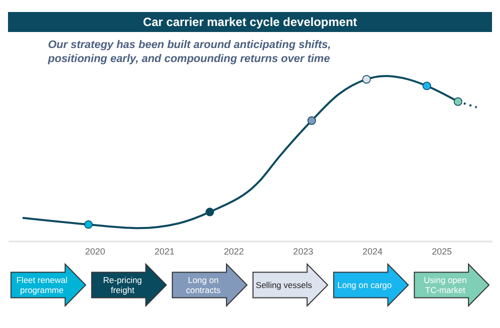  Describe the element at coordinates (234, 251) in the screenshot. I see `x-tick-label: 2022` at that location.